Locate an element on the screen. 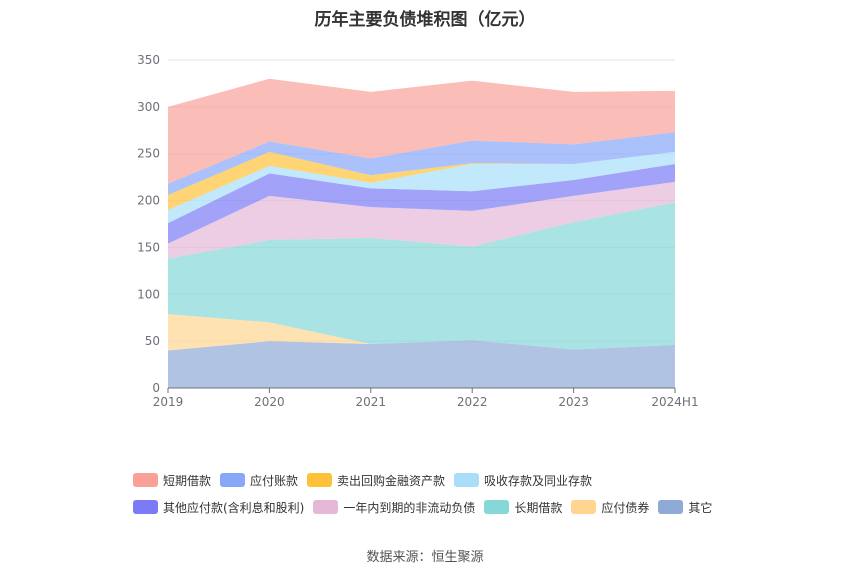  x-tick-label: 2021 is located at coordinates (371, 402).